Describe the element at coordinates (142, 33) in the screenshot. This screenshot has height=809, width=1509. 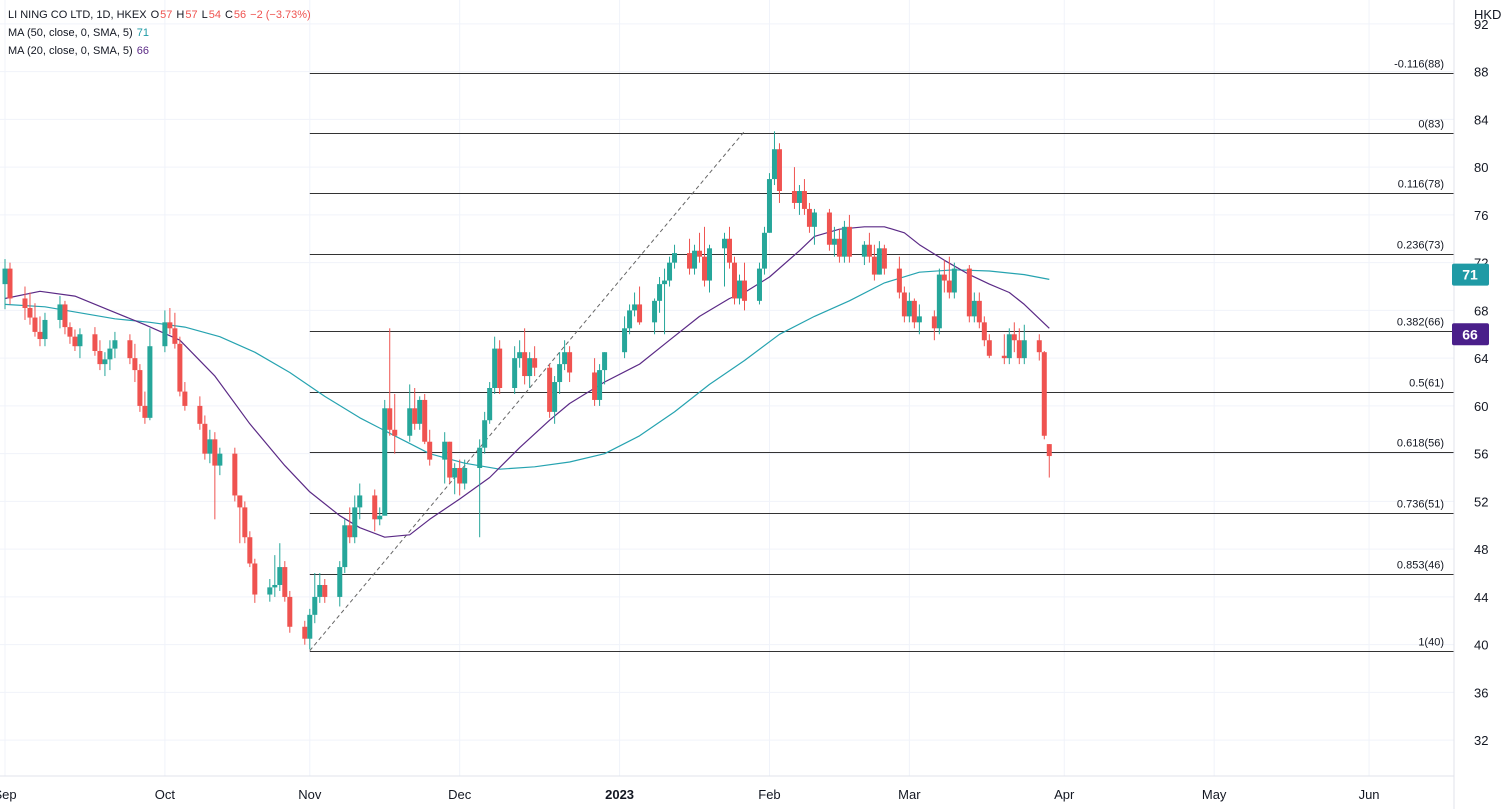
I see `ma50-legend-value: 71` at that location.